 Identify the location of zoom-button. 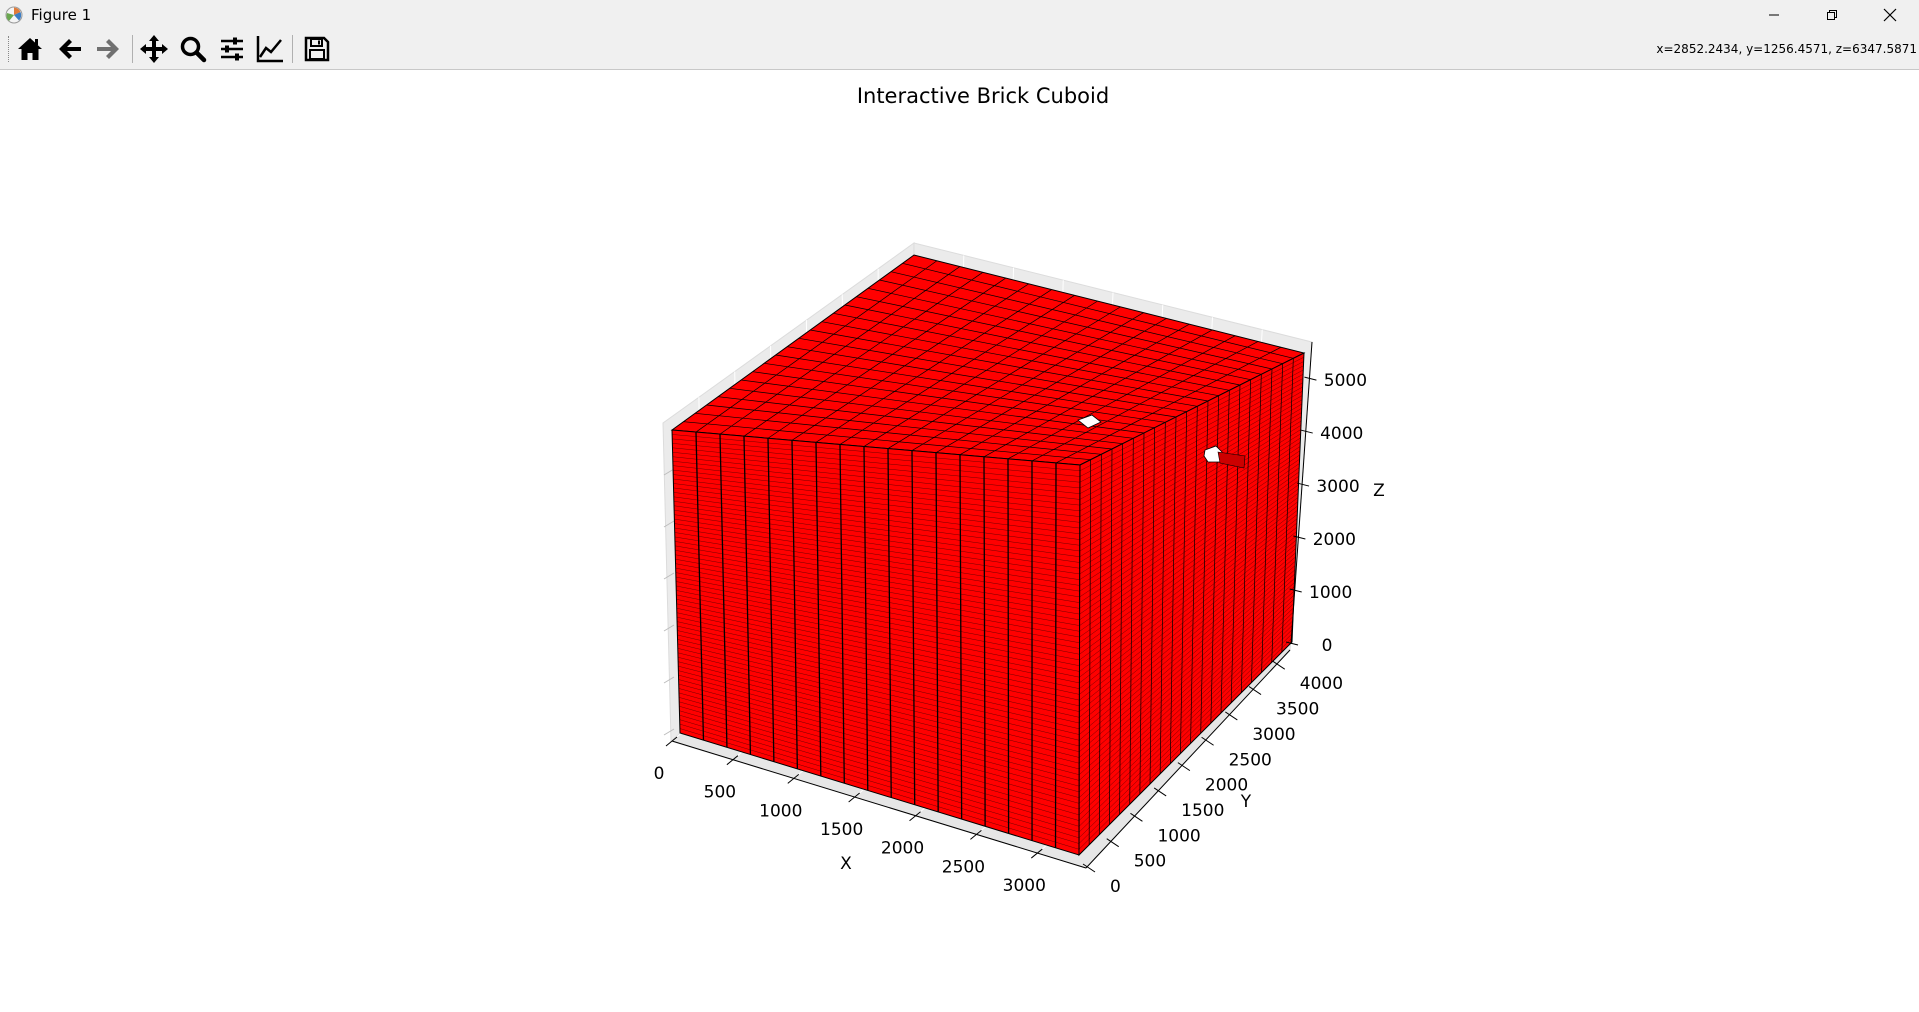
(193, 49).